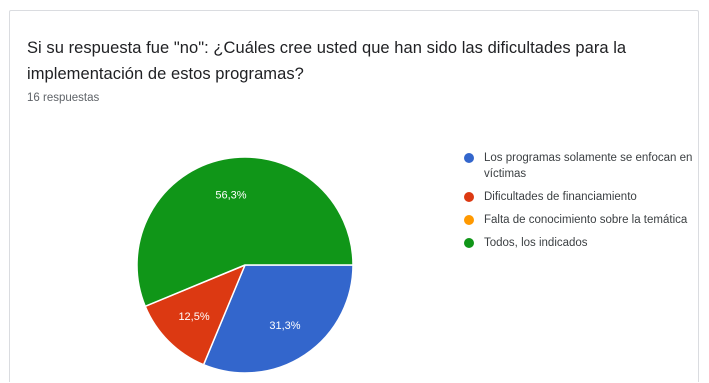 Image resolution: width=709 pixels, height=383 pixels. I want to click on slice-value-label: 12,5%, so click(193, 317).